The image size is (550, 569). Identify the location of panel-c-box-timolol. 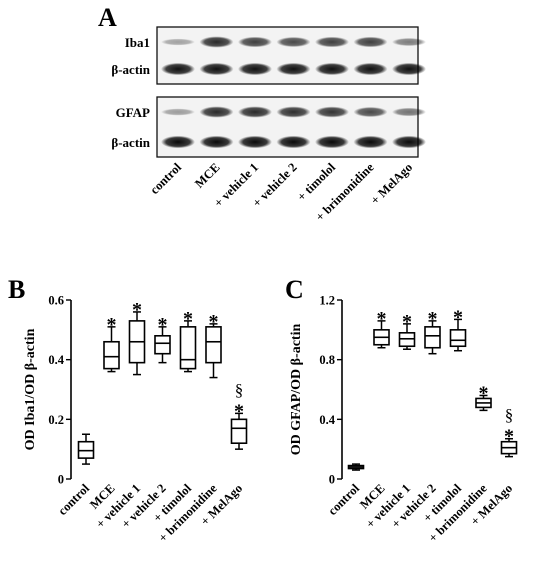
(458, 335).